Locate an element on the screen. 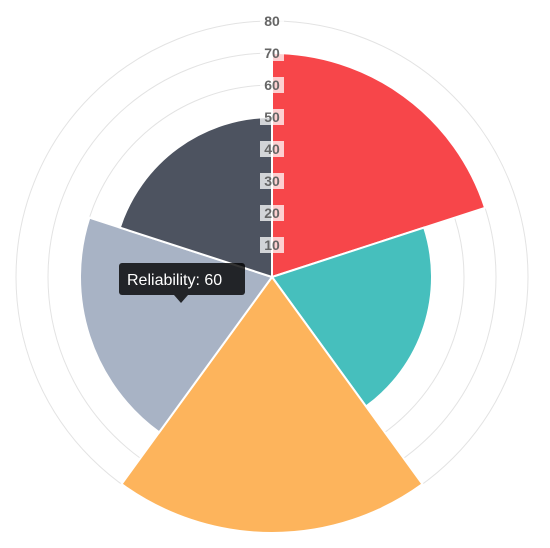 The height and width of the screenshot is (548, 550). tick-labels: 10 20 30 40 50 60 70 80 is located at coordinates (272, 133).